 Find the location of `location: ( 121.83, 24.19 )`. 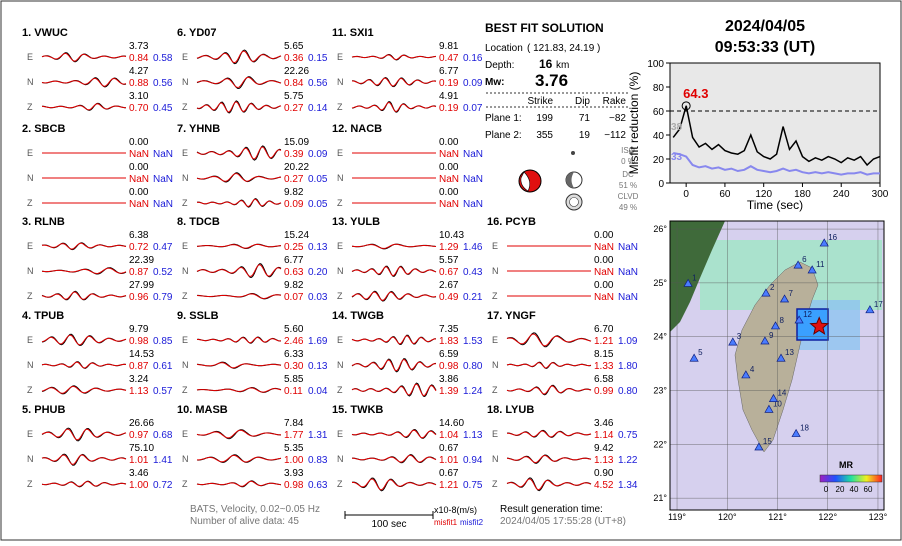

location: ( 121.83, 24.19 ) is located at coordinates (563, 48).